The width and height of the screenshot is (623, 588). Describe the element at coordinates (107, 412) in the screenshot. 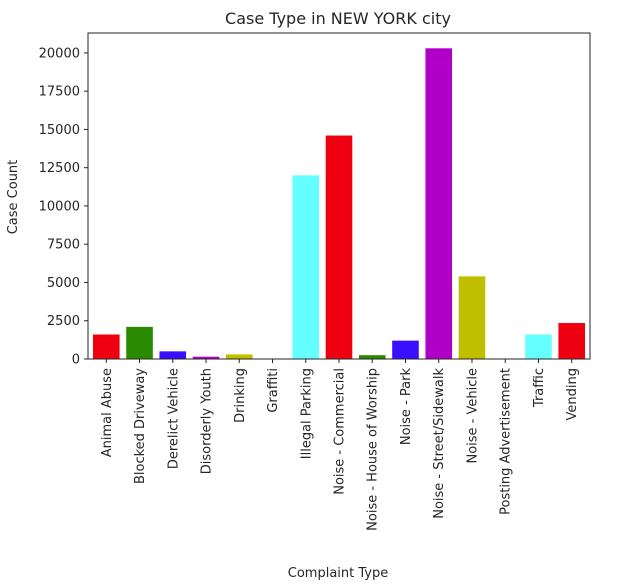

I see `x-tick-label: Animal Abuse` at that location.